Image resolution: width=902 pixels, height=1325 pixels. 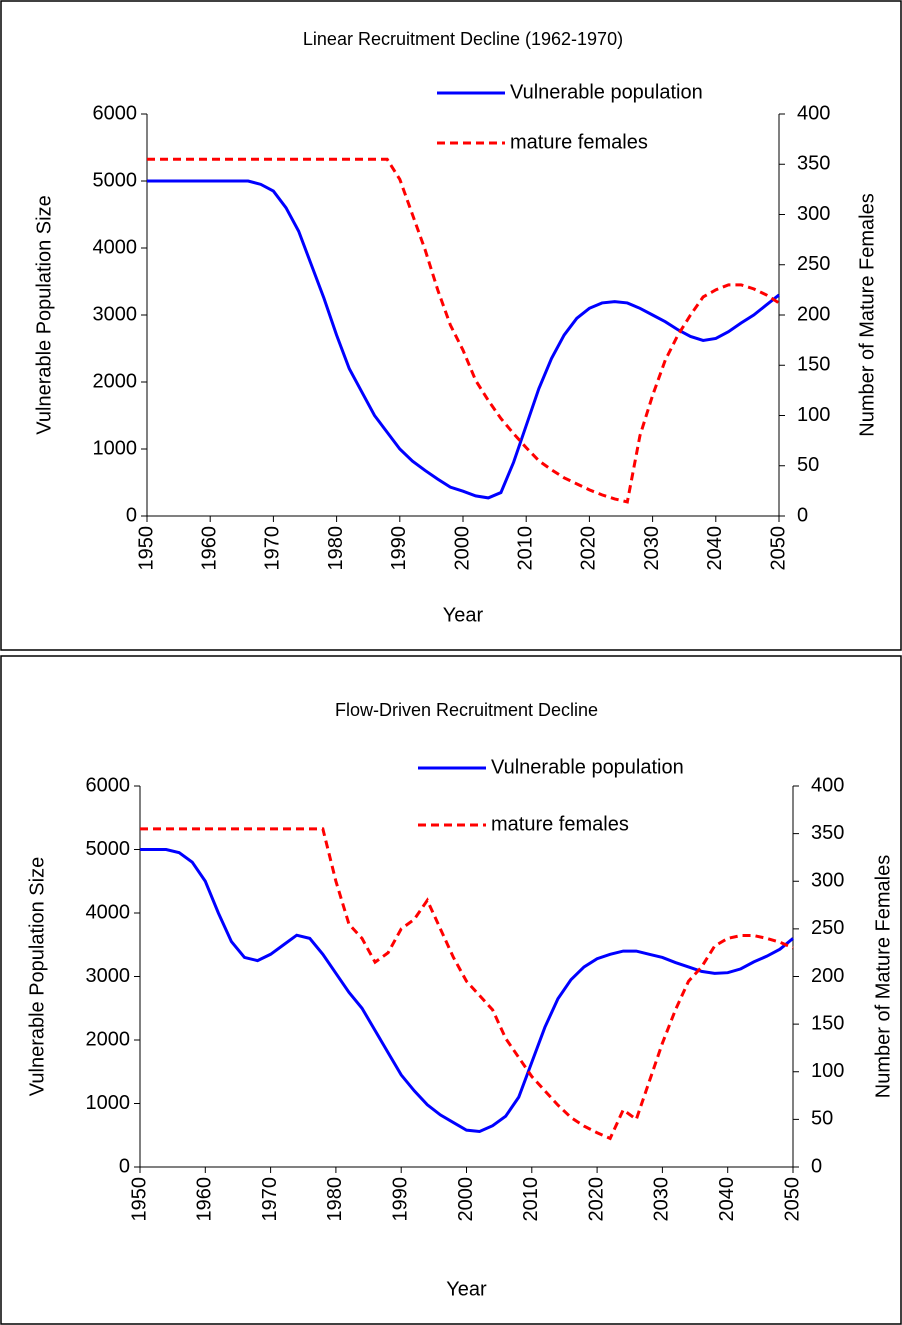 What do you see at coordinates (466, 710) in the screenshot?
I see `chart-title: Flow-Driven Recruitment Decline` at bounding box center [466, 710].